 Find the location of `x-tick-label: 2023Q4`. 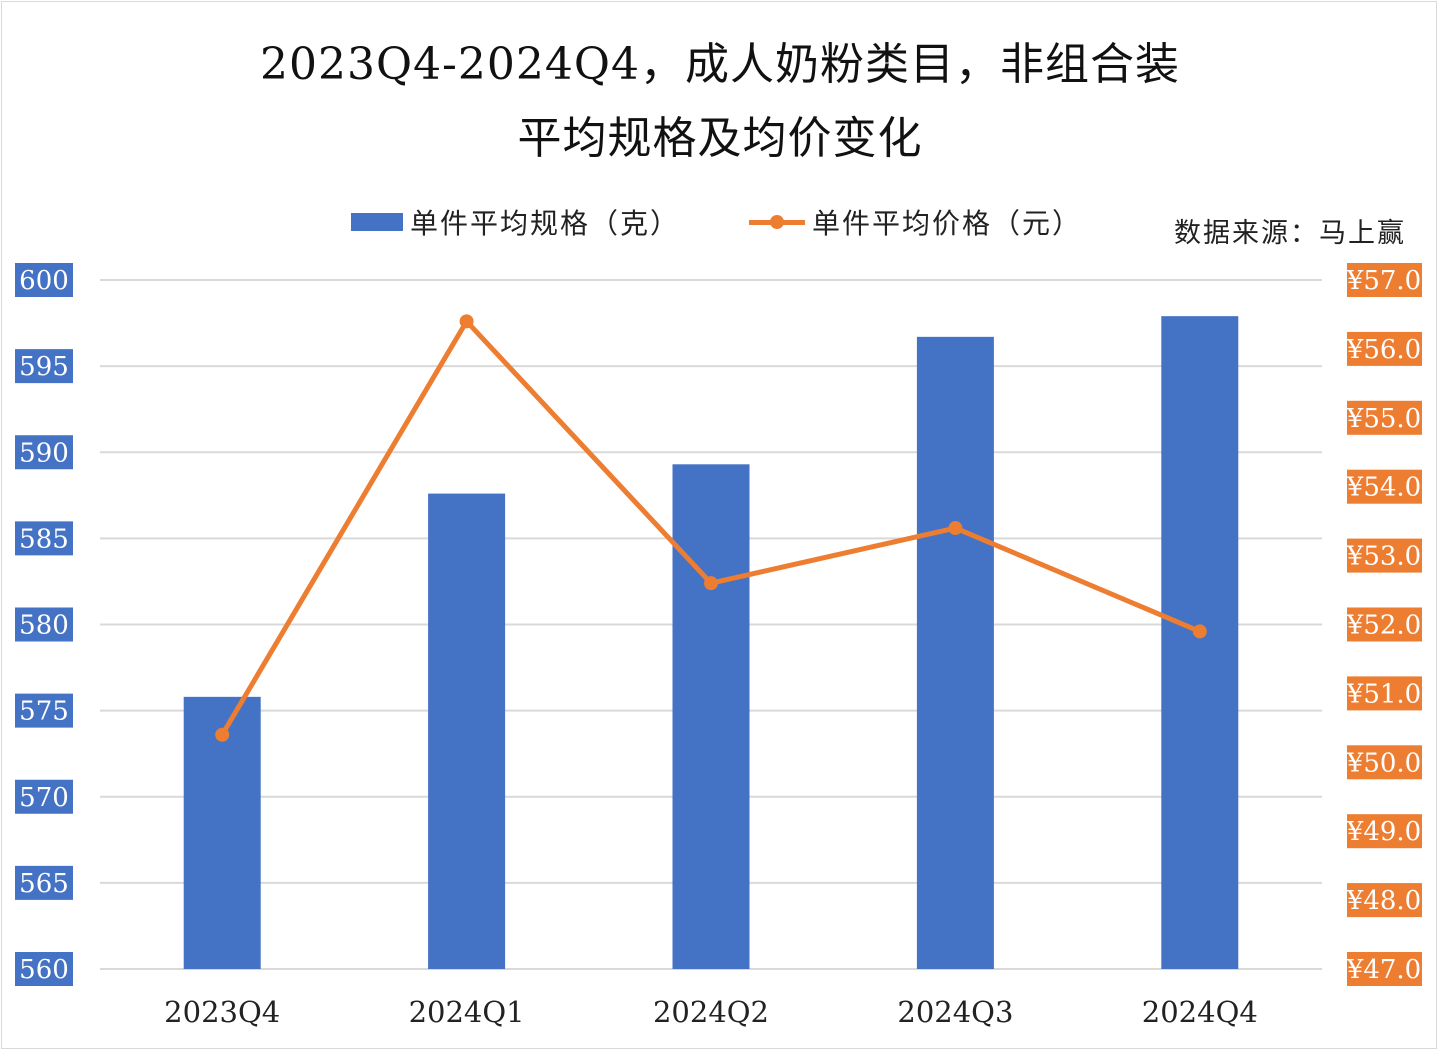

x-tick-label: 2023Q4 is located at coordinates (222, 1012).